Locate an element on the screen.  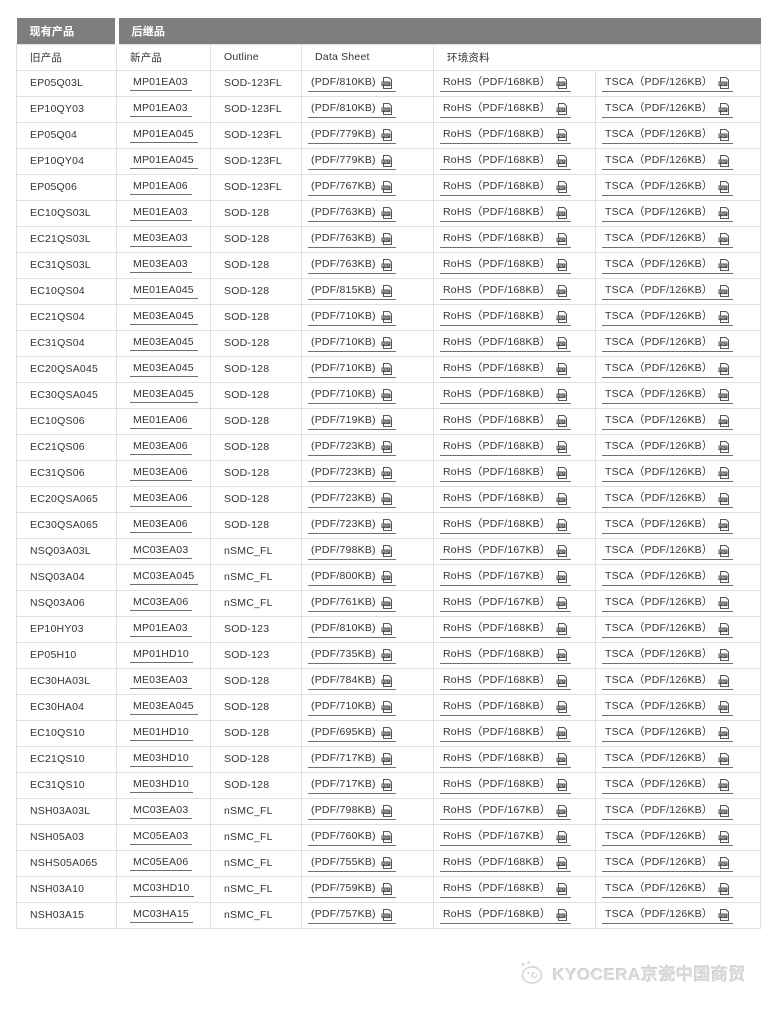
datasheet-pdf-link: (PDF/755KB) PDF is located at coordinates (352, 863).